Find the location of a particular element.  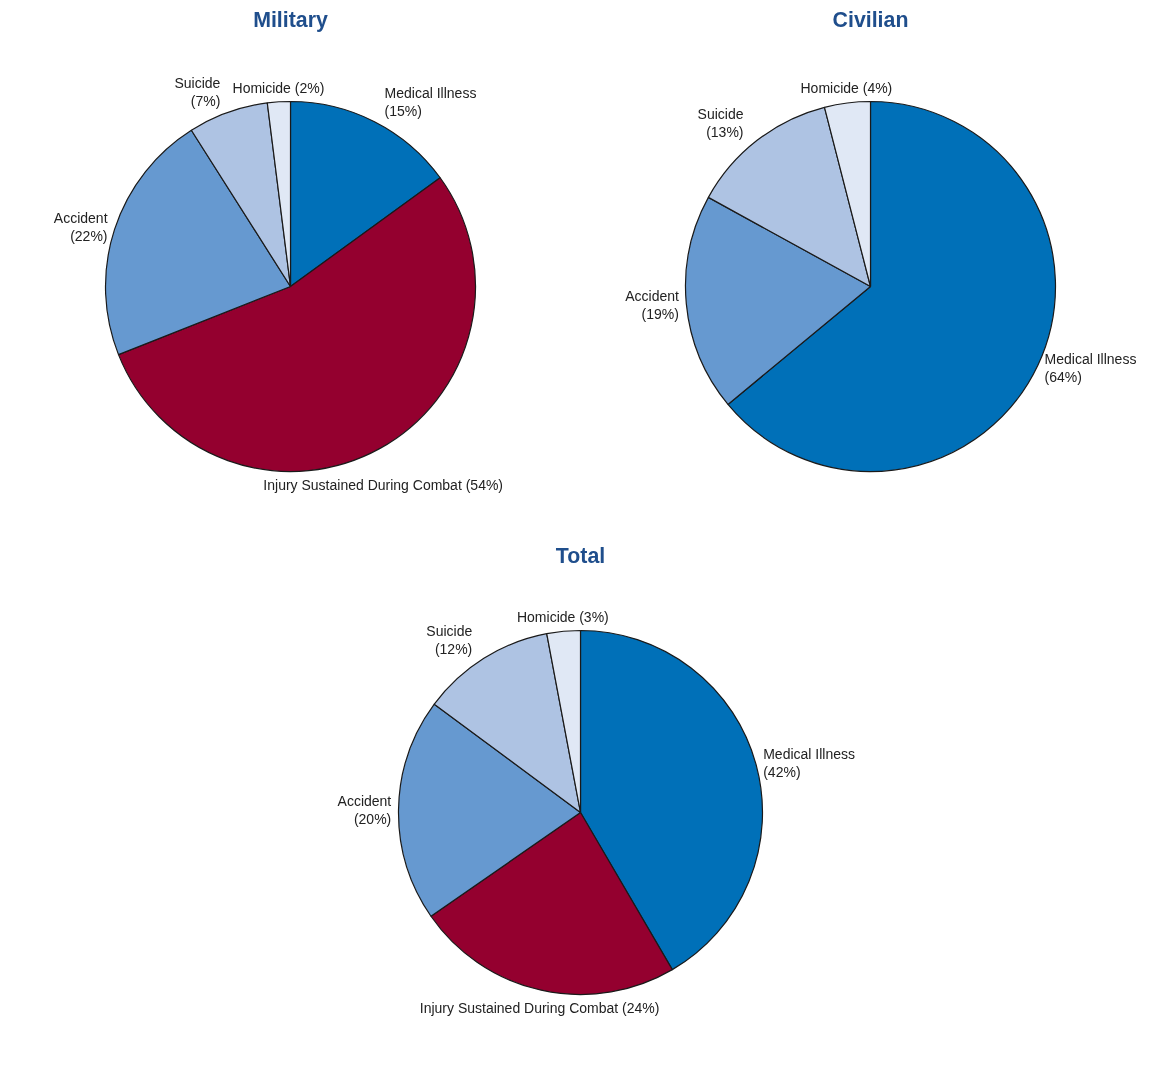

chart-title: Civilian is located at coordinates (870, 19).